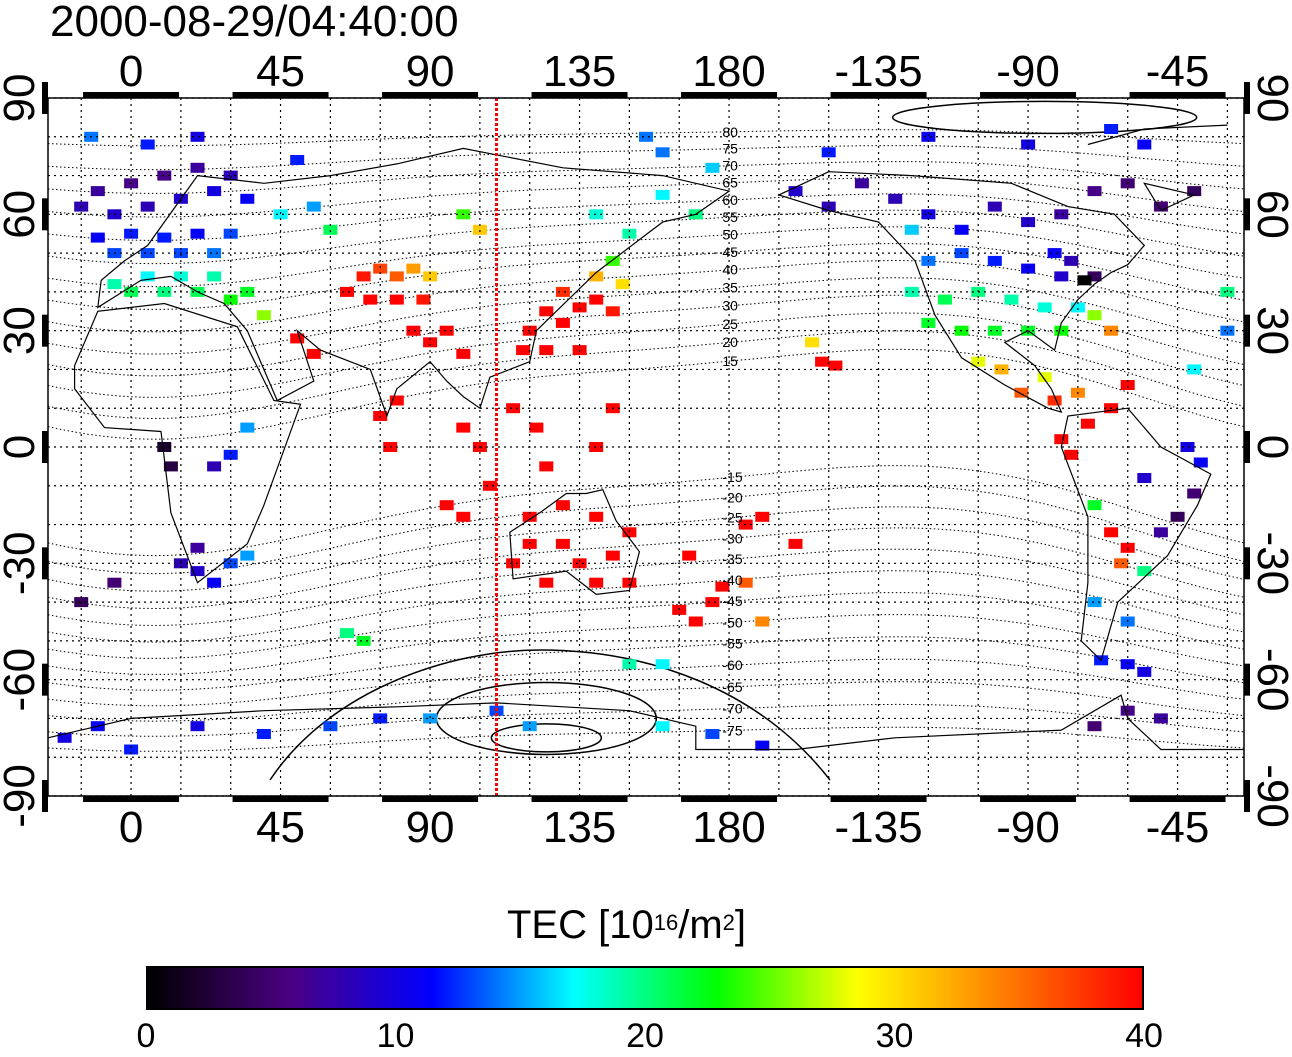  I want to click on bottom-lon-label: 0, so click(131, 827).